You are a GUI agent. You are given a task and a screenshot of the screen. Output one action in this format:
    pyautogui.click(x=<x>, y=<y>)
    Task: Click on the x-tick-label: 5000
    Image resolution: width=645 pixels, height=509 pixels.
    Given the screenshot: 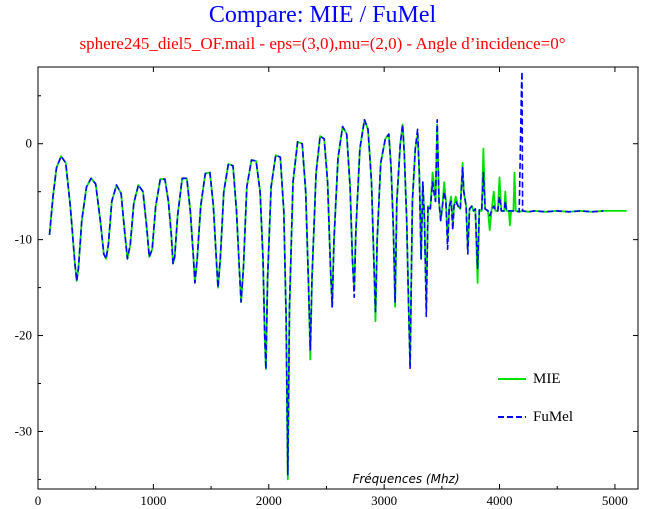 What is the action you would take?
    pyautogui.click(x=615, y=500)
    